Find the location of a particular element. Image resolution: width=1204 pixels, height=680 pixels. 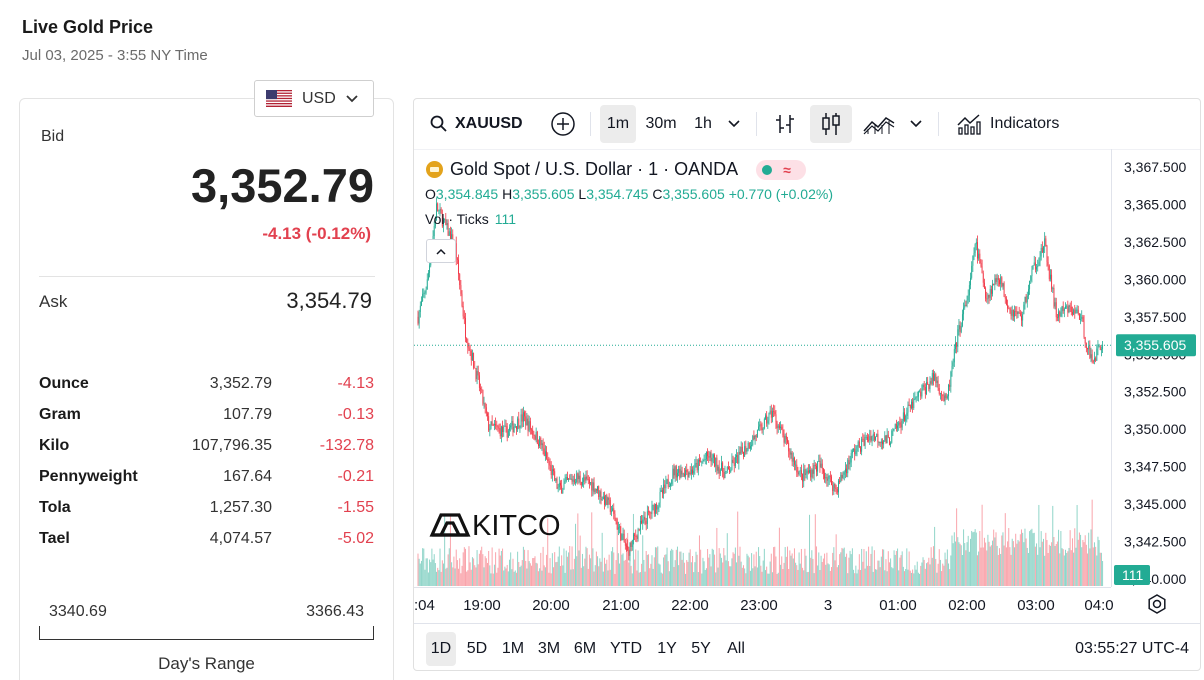

settings-icon-center is located at coordinates (1157, 604).